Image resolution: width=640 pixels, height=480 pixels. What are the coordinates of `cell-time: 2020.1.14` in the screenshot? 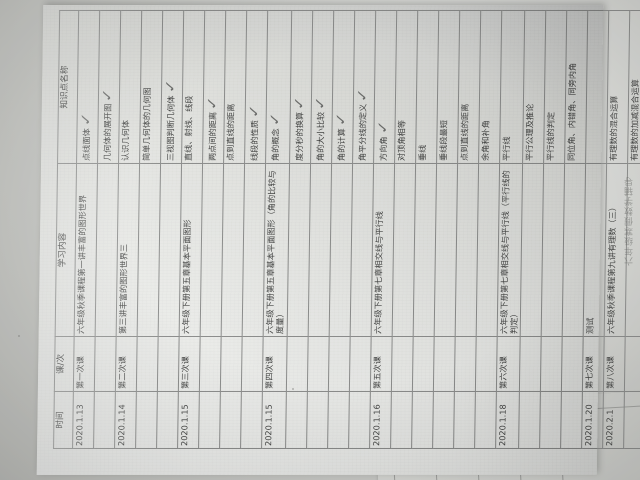 It's located at (125, 420).